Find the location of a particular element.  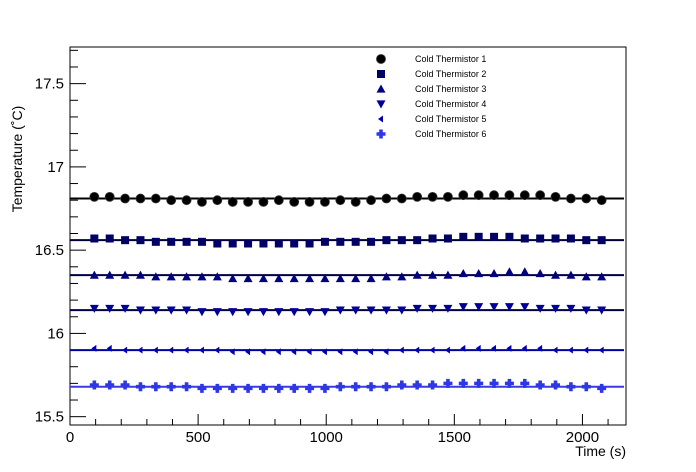

legend-label-5: Cold Thermistor 5 is located at coordinates (450, 119).